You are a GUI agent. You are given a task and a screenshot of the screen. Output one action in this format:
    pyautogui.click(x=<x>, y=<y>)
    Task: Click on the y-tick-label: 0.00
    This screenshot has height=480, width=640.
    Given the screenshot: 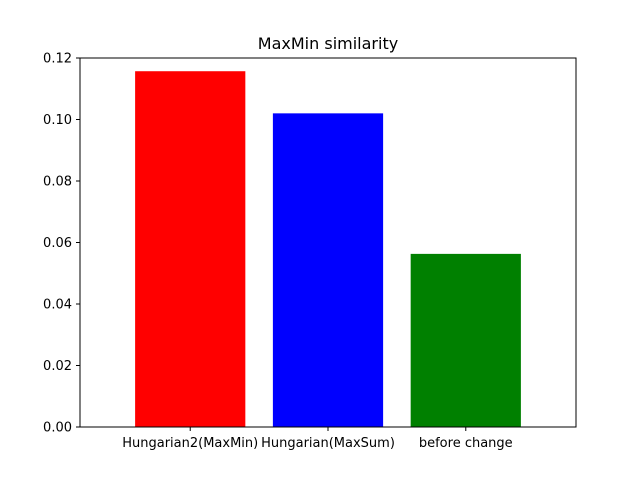 What is the action you would take?
    pyautogui.click(x=57, y=428)
    